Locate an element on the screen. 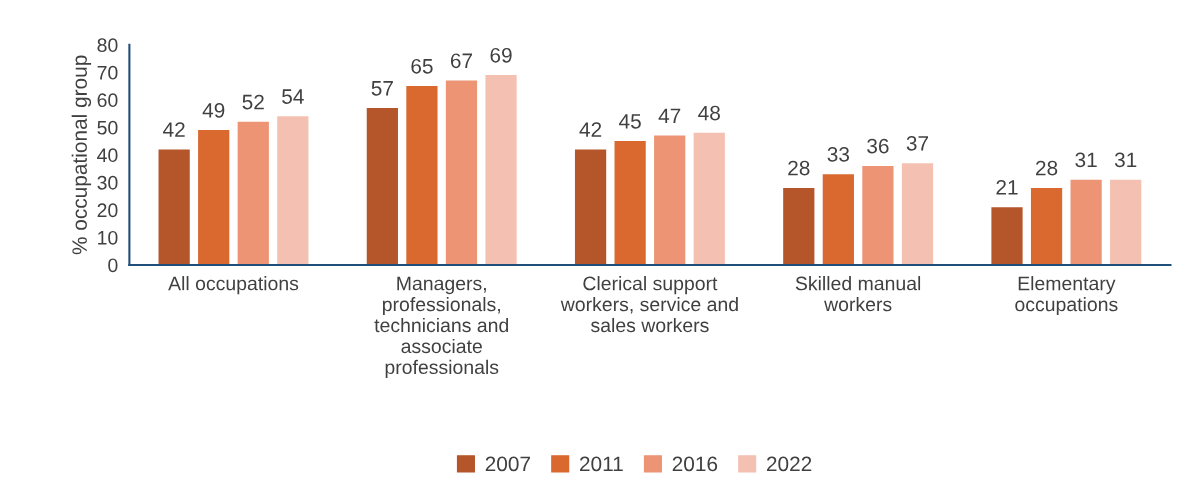  data-label: 21 is located at coordinates (1007, 187).